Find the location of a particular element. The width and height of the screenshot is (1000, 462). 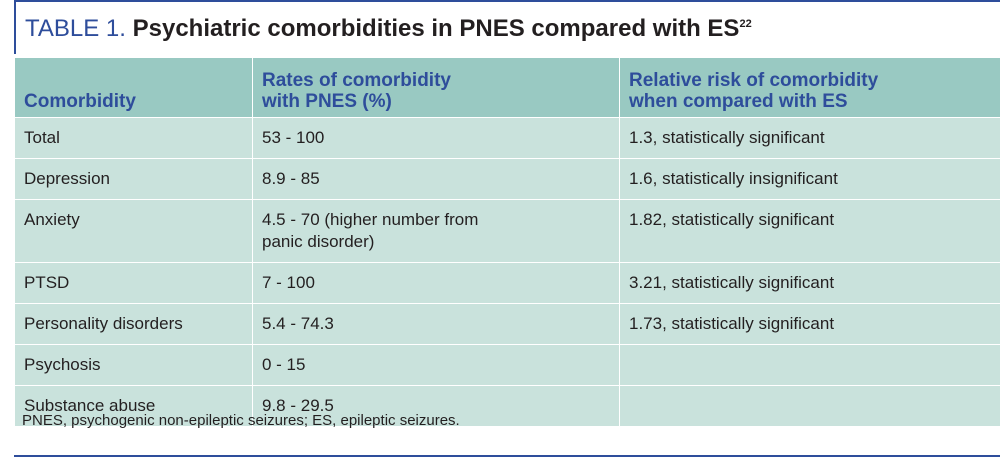

header-rates: Rates of comorbidity with PNES (%) is located at coordinates (436, 87).